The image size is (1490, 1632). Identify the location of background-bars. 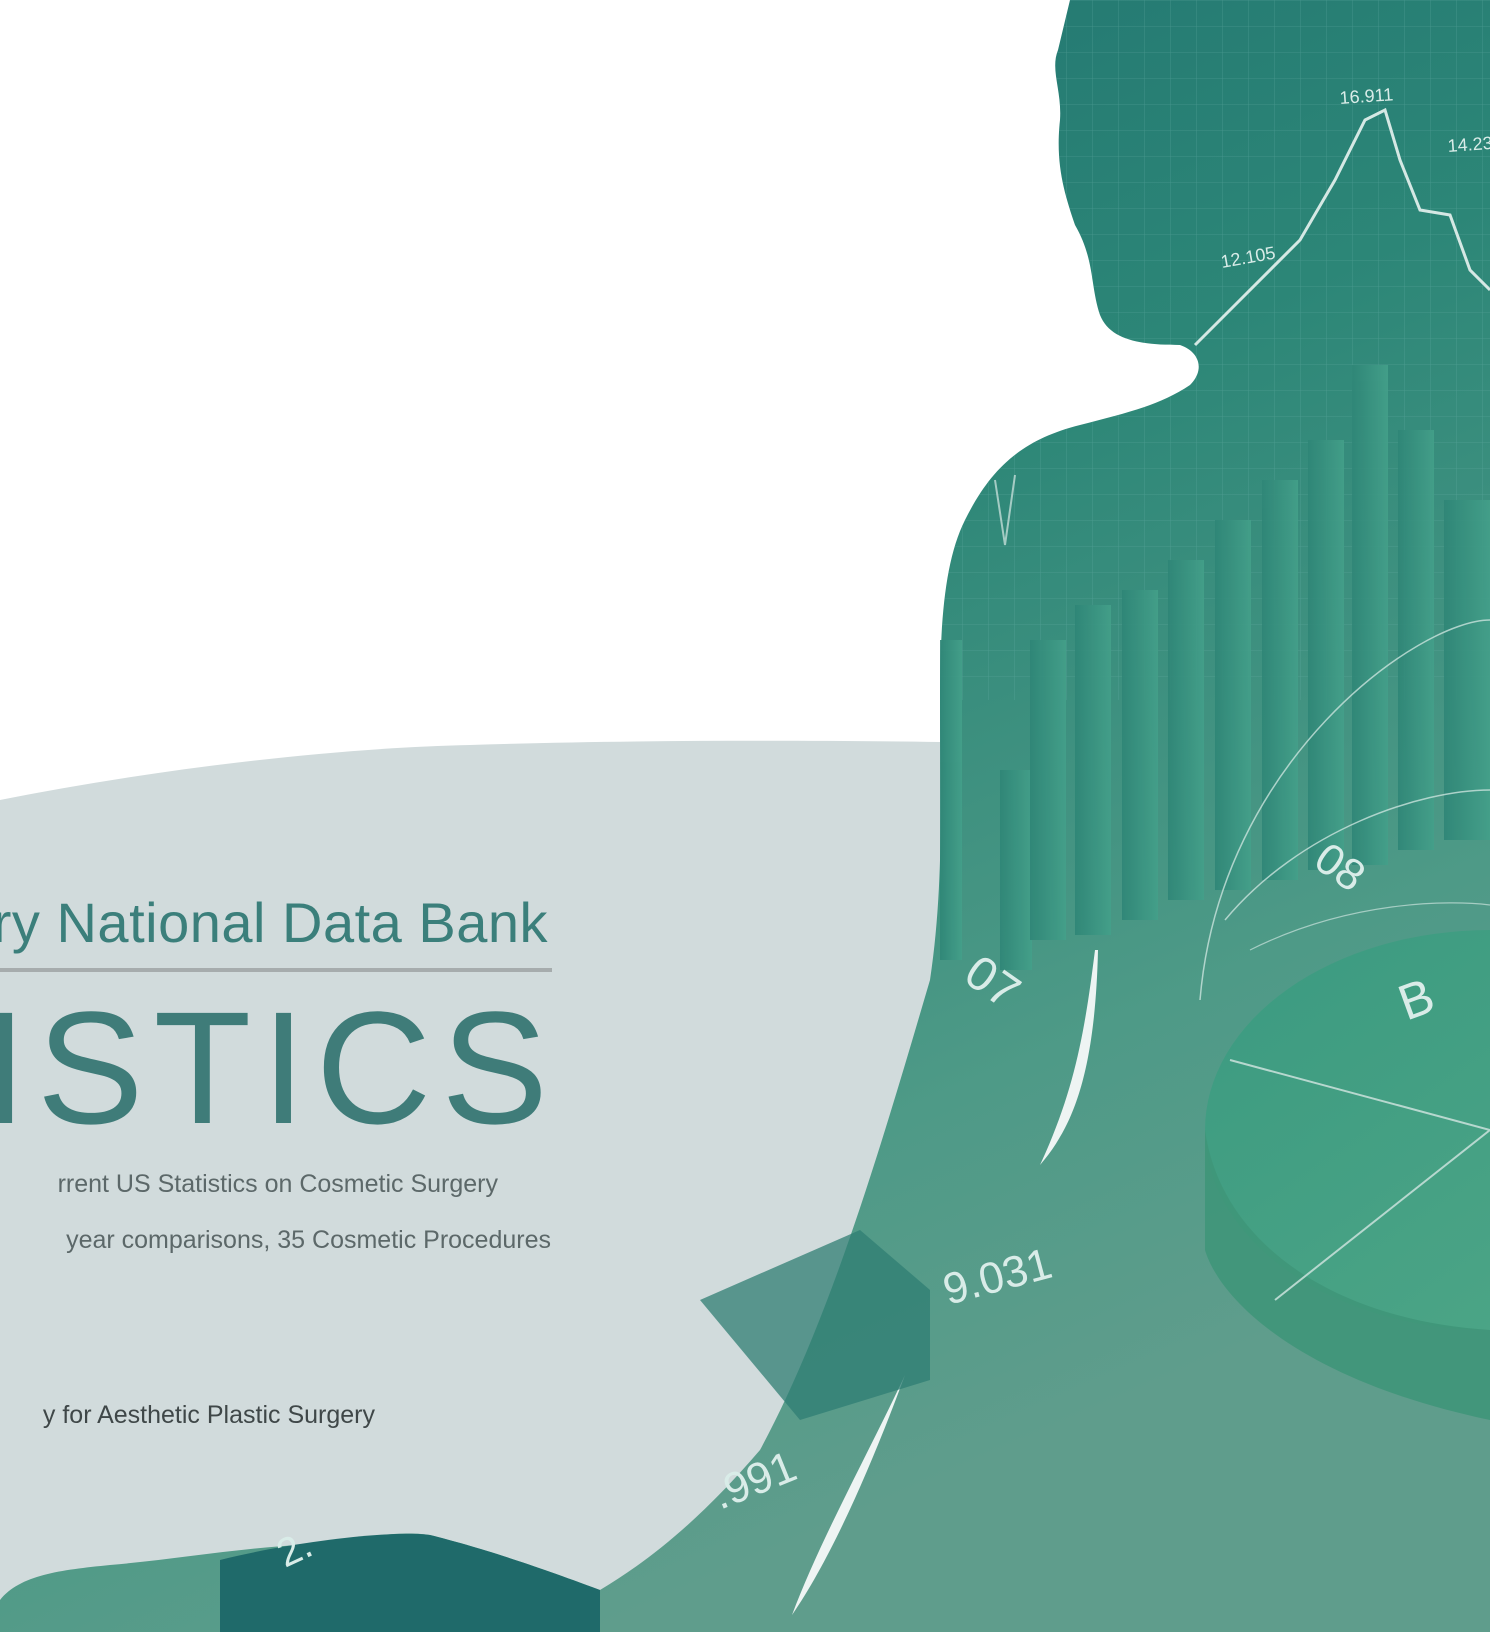
(1215, 667).